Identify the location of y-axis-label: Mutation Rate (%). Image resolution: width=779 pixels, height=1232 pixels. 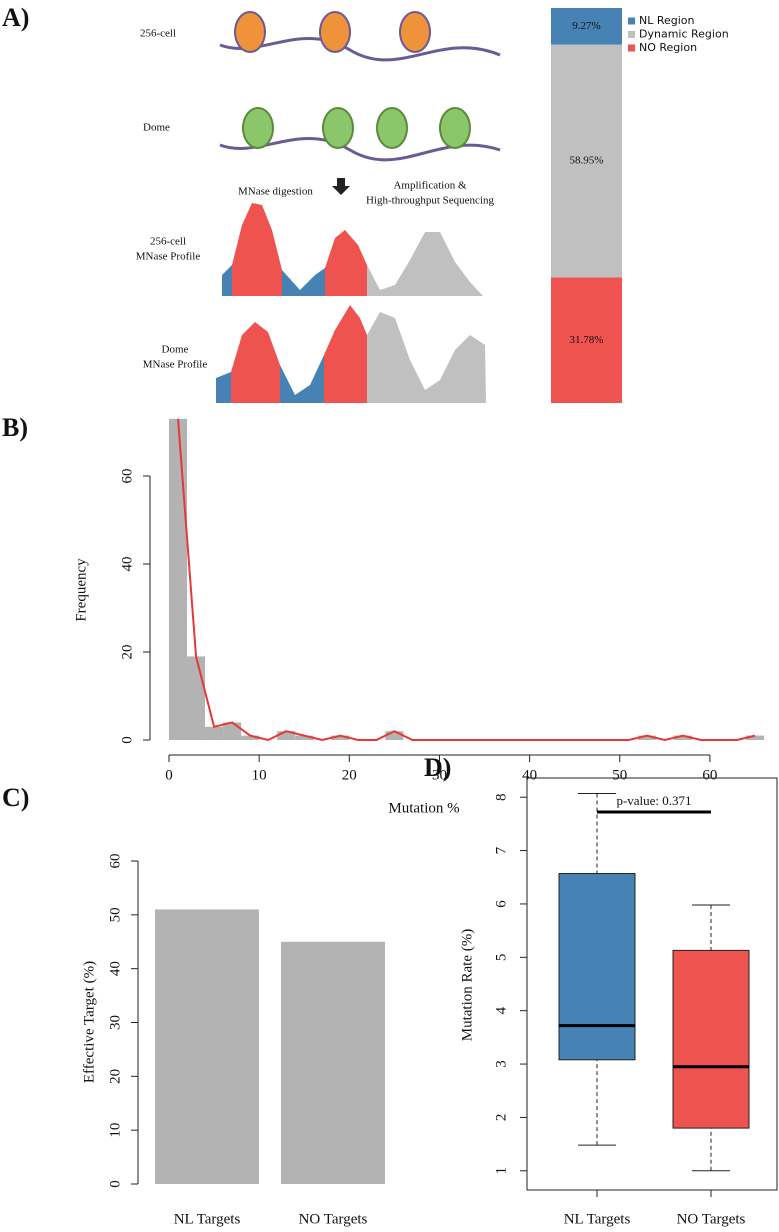
(467, 985).